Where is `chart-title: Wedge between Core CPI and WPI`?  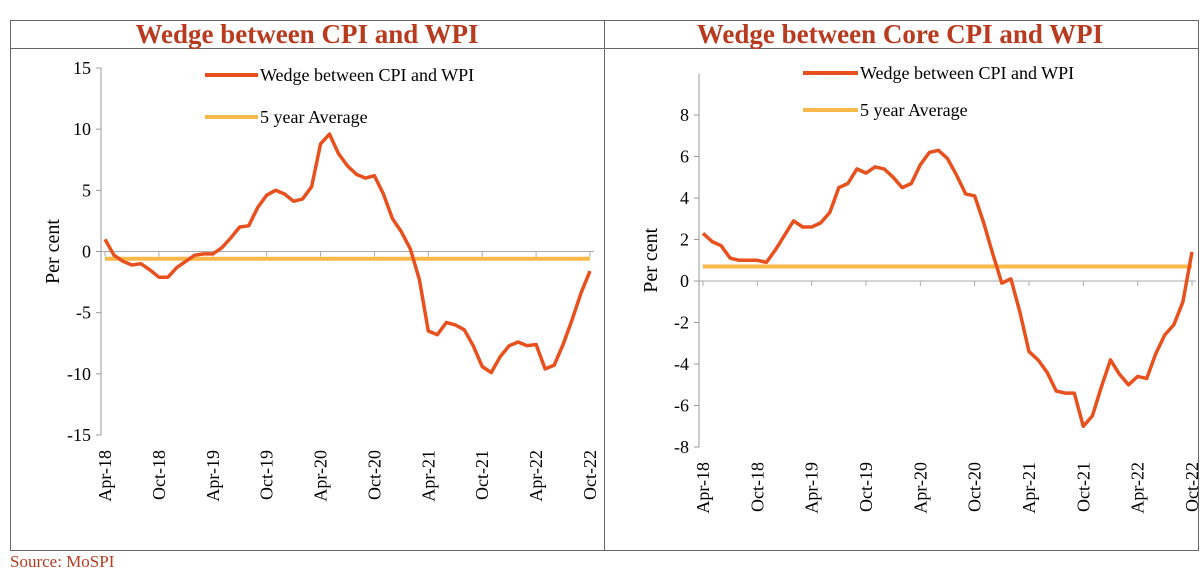 chart-title: Wedge between Core CPI and WPI is located at coordinates (900, 34).